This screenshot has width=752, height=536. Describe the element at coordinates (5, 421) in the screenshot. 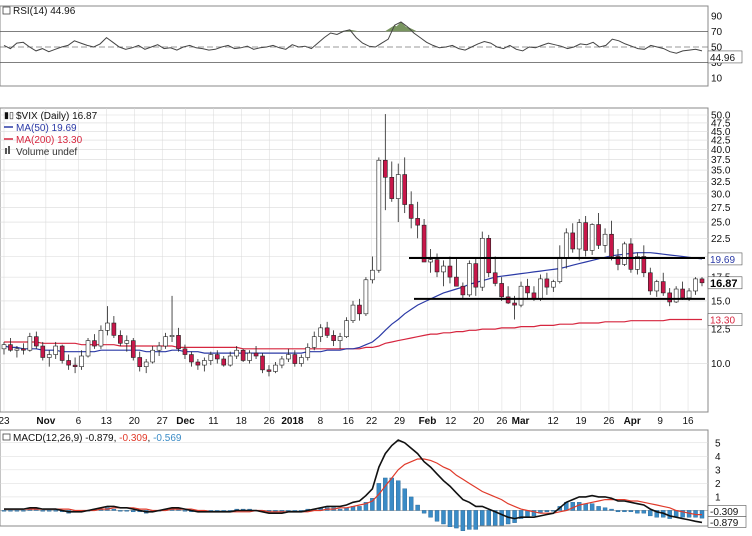

I see `x-axis-label: 23` at that location.